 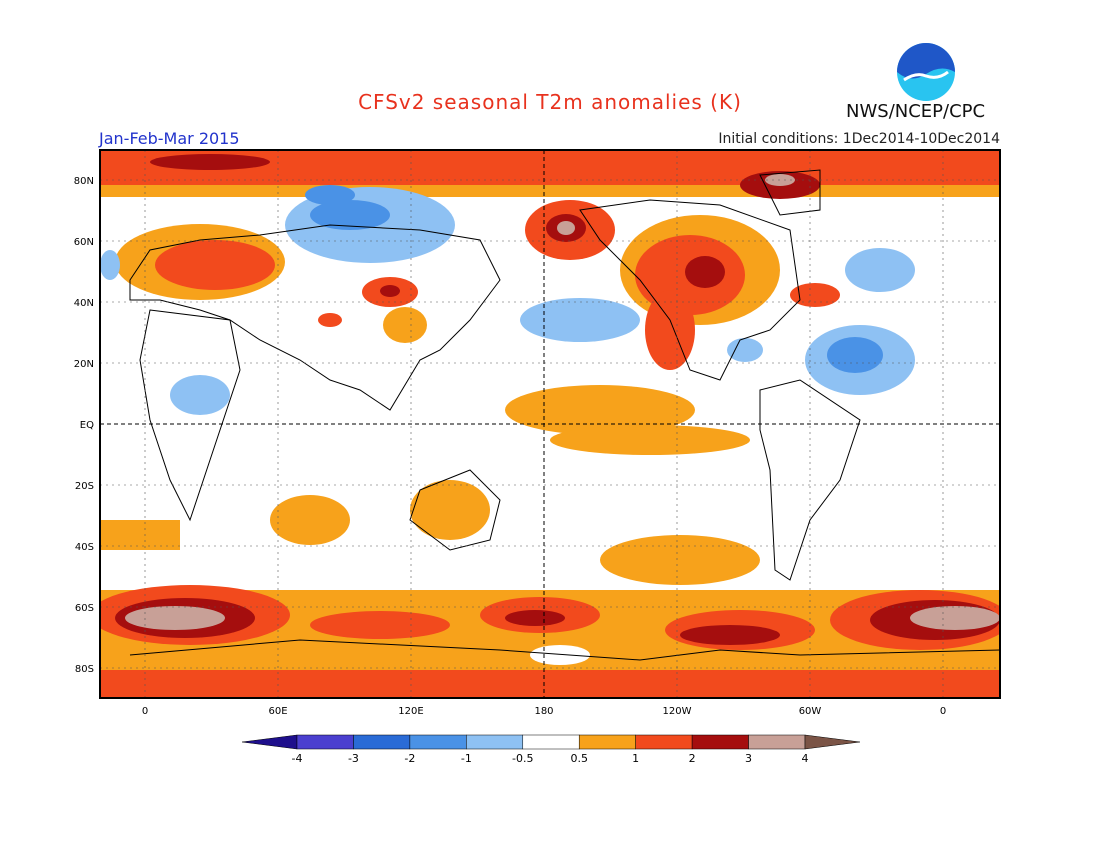 I want to click on forecast-period: Jan-Feb-Mar 2015, so click(x=169, y=138).